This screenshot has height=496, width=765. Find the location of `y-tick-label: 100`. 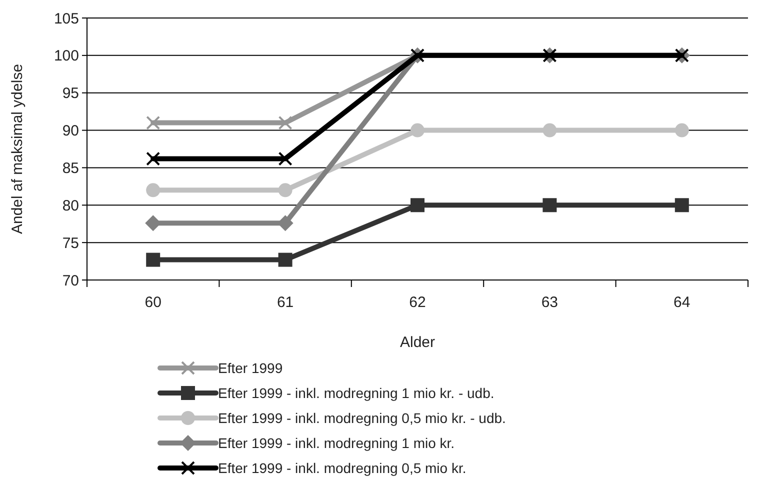

y-tick-label: 100 is located at coordinates (66, 56).